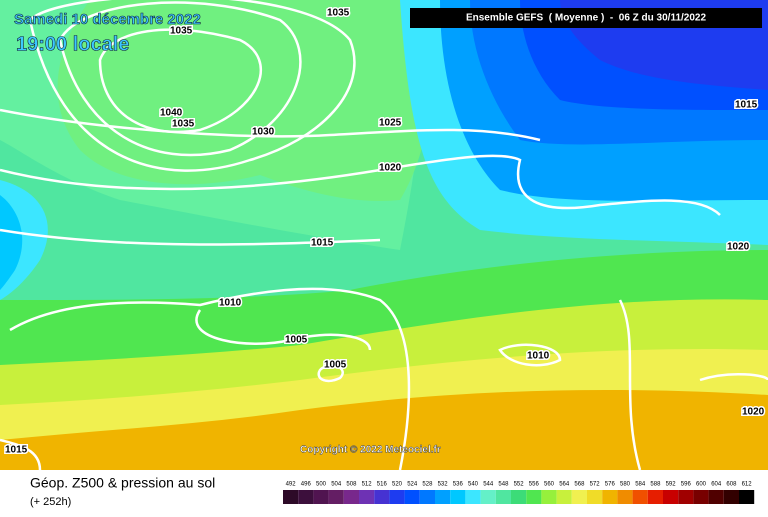  What do you see at coordinates (458, 485) in the screenshot?
I see `scale-label: 536` at bounding box center [458, 485].